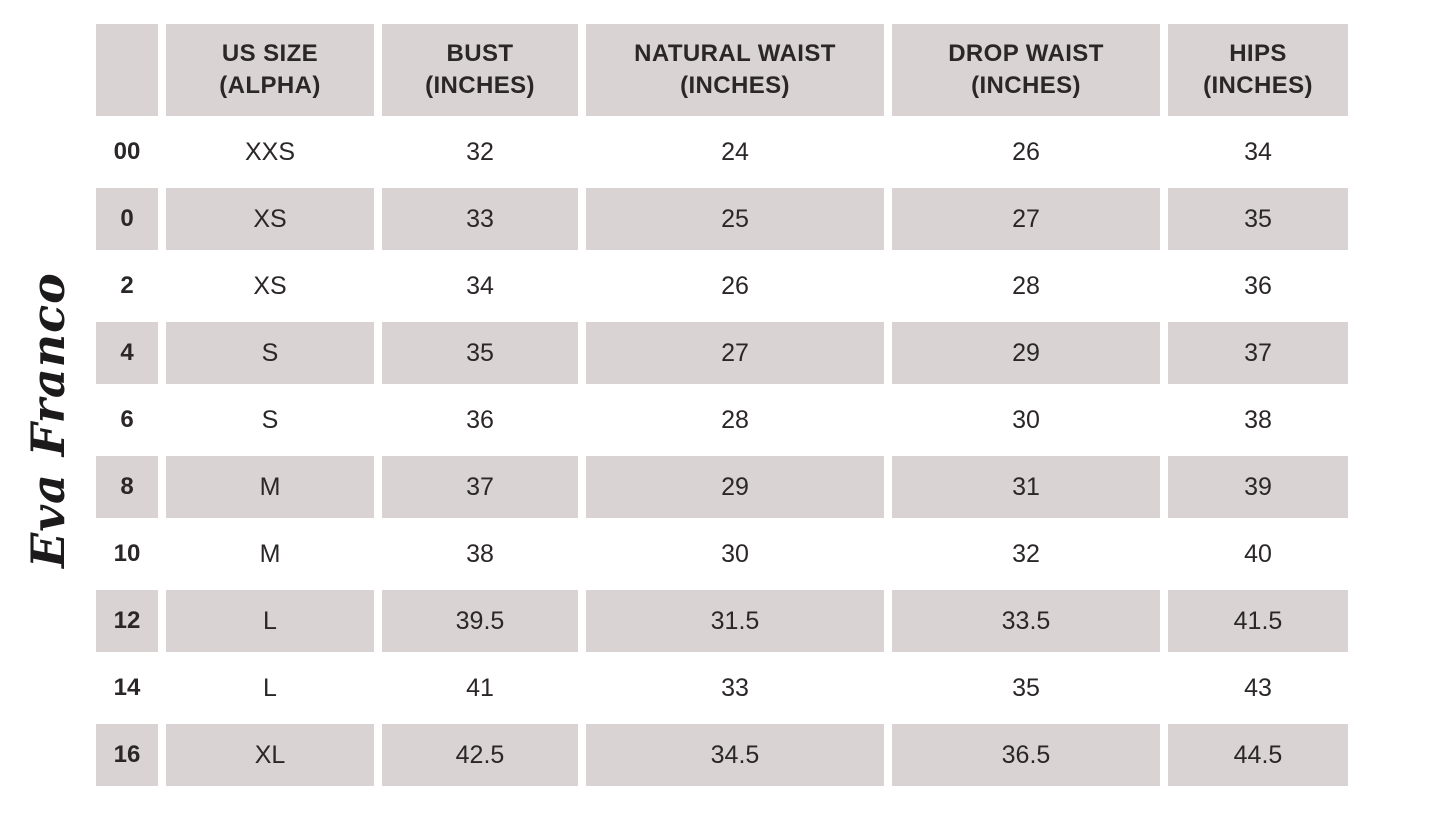 This screenshot has width=1445, height=813. I want to click on table-row: 14 L 41 33 35 43, so click(722, 688).